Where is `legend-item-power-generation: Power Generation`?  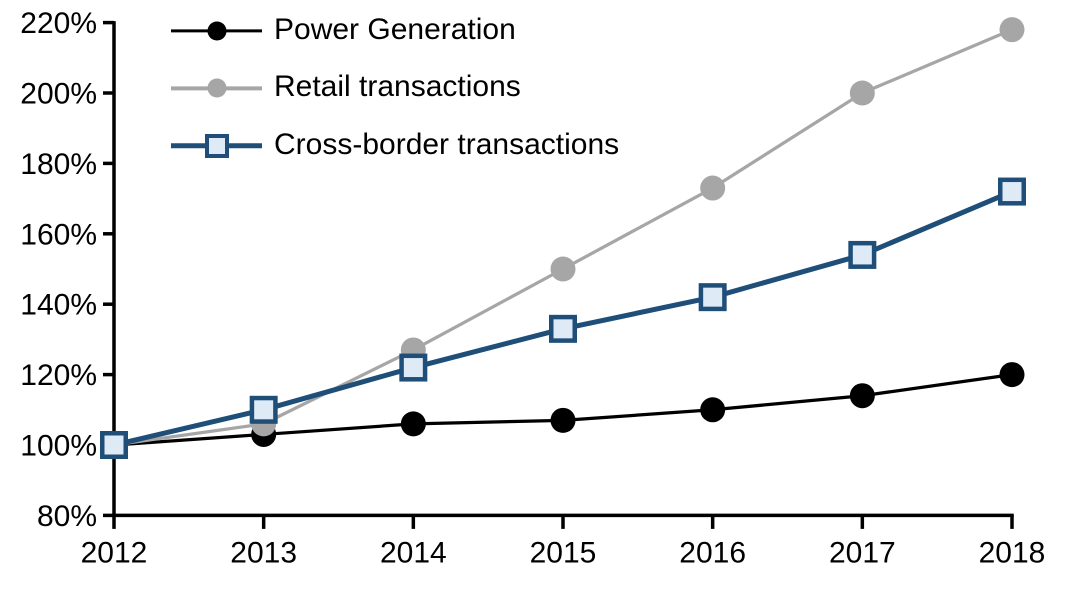 legend-item-power-generation: Power Generation is located at coordinates (395, 31).